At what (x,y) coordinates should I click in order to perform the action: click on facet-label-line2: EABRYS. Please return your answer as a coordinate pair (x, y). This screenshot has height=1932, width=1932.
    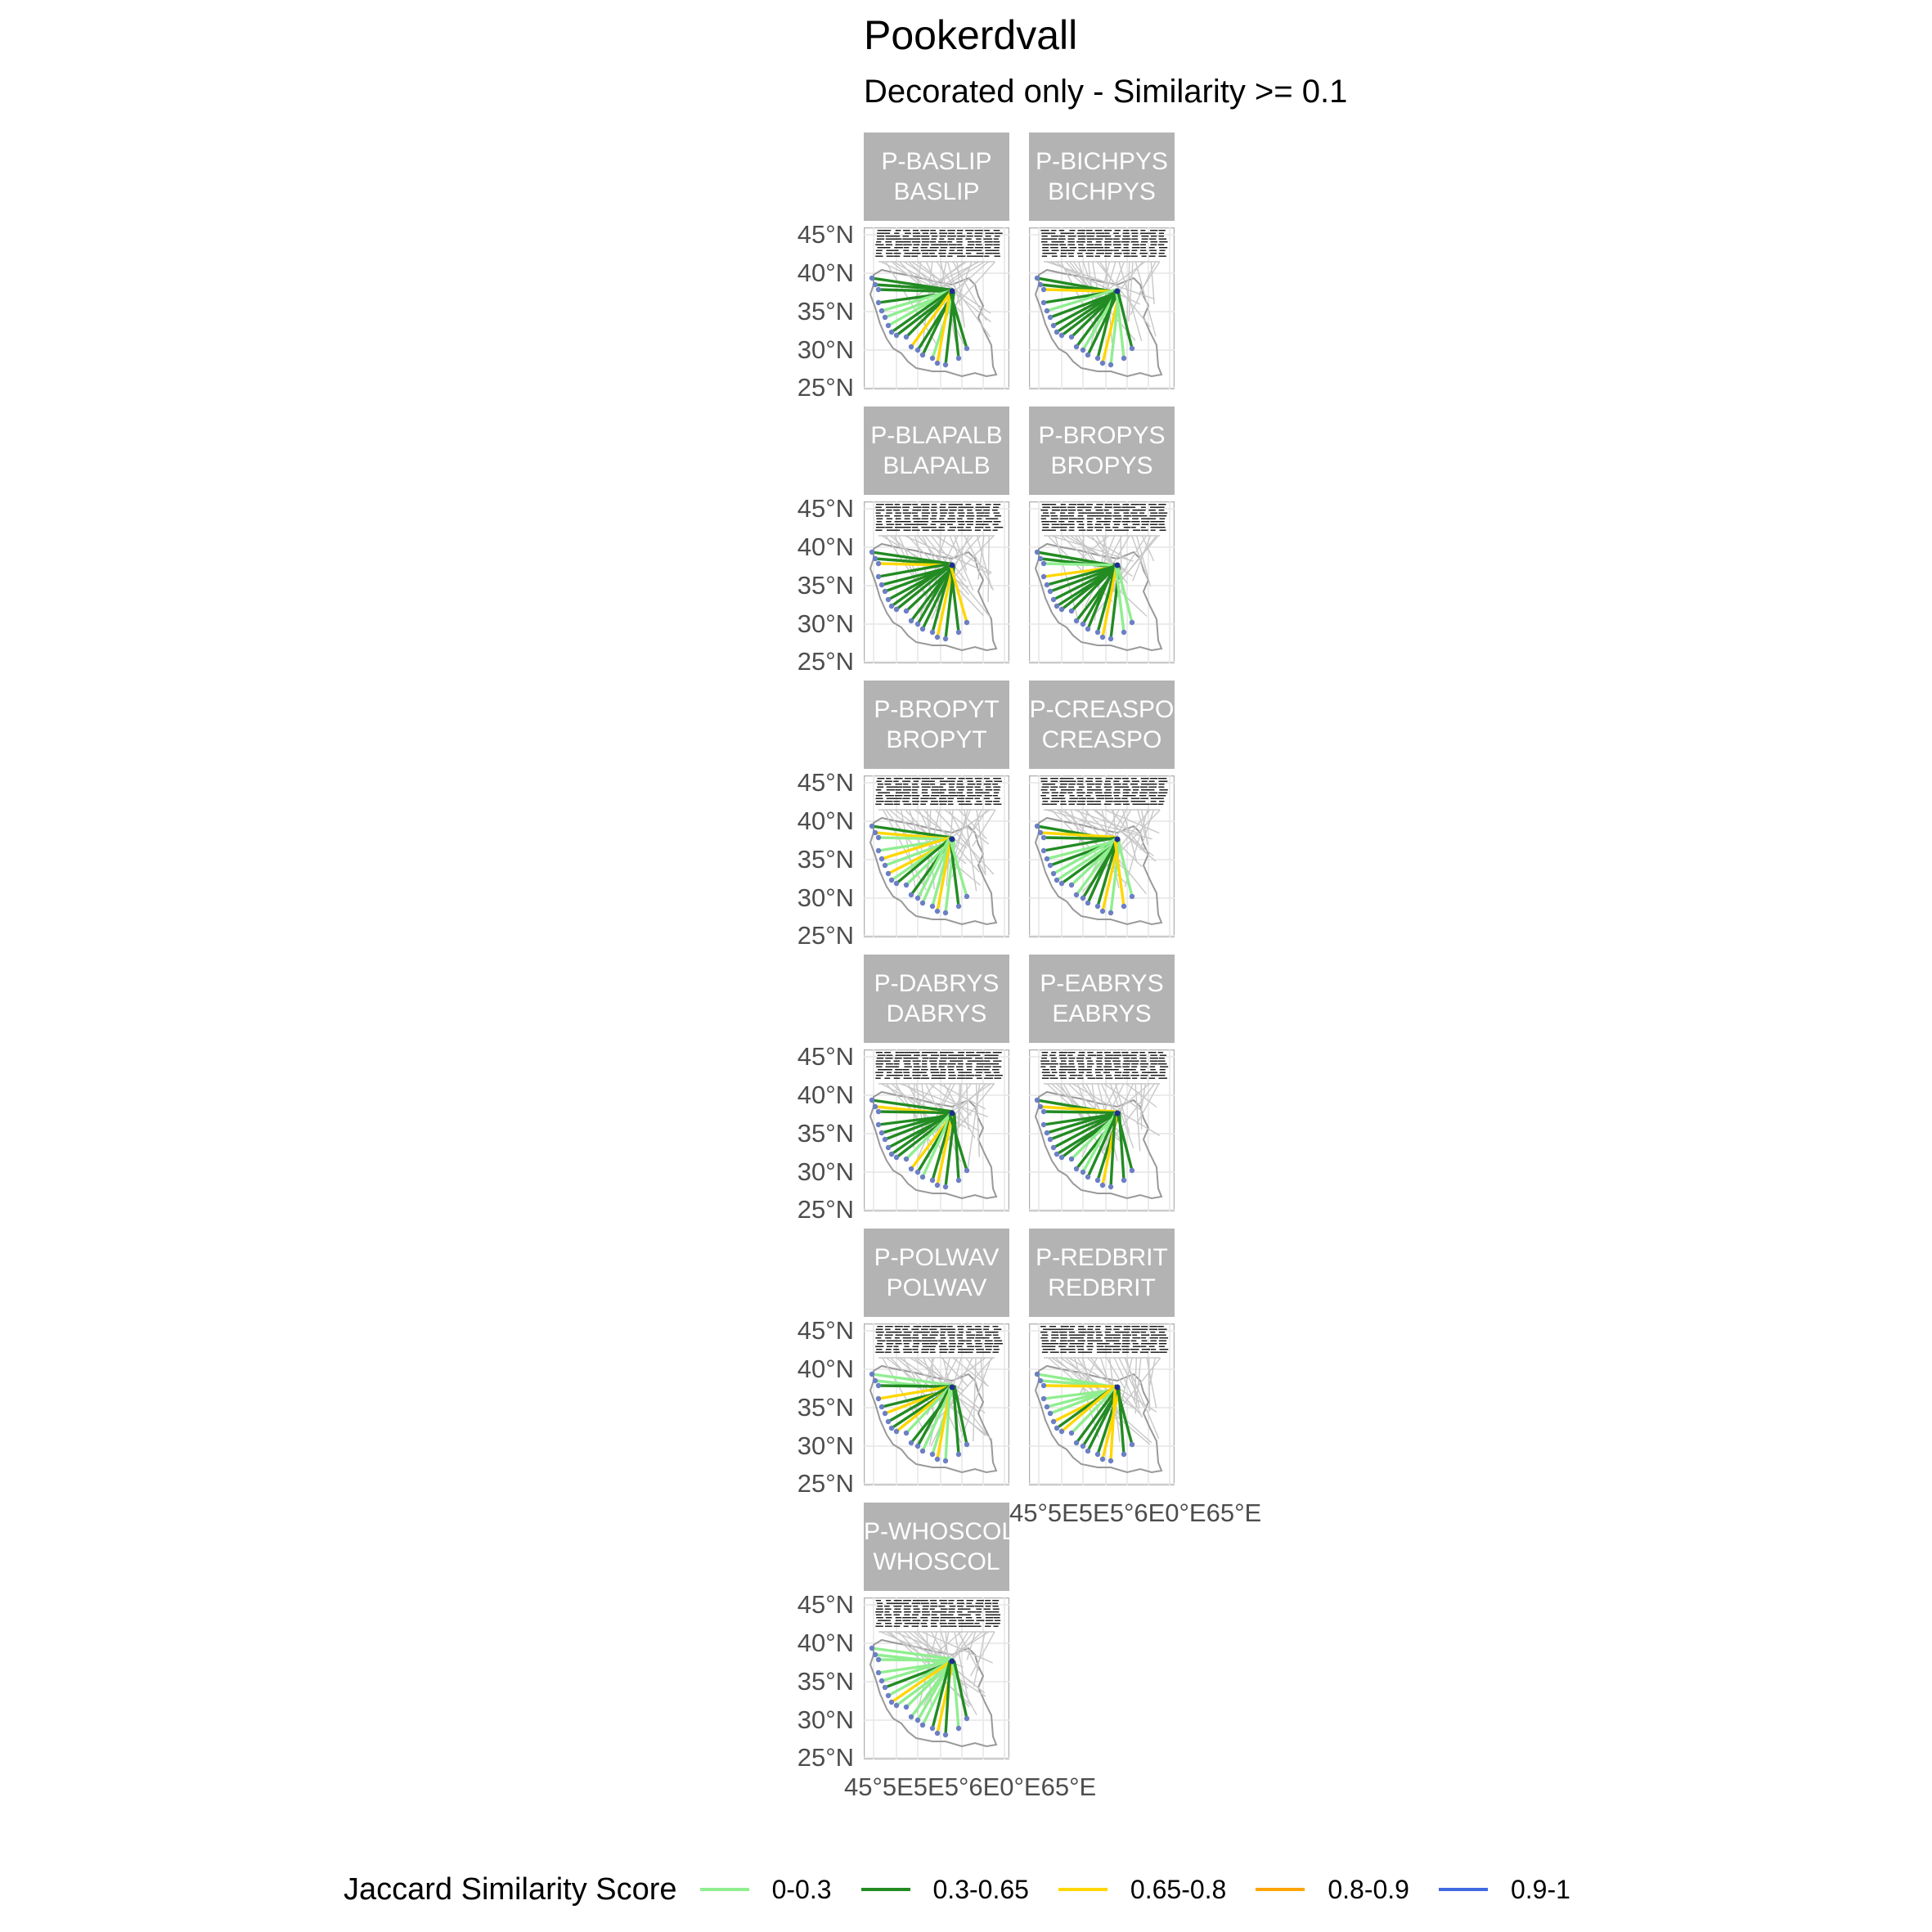
    Looking at the image, I should click on (1102, 1013).